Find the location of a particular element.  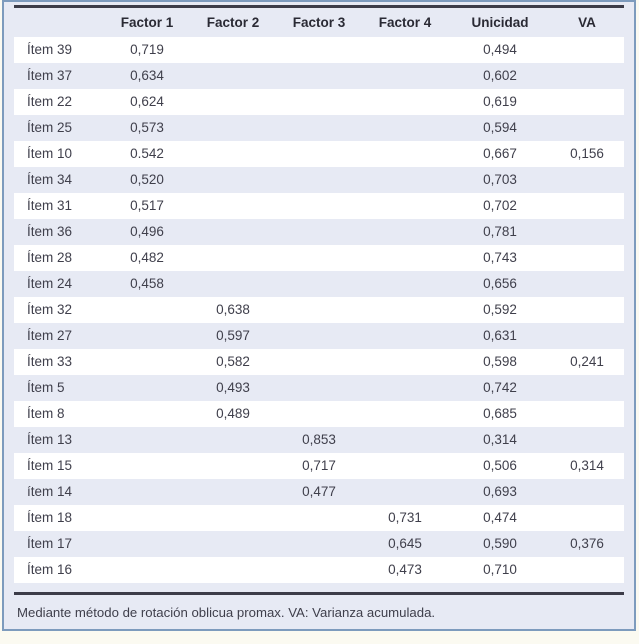

value-cell-f1: 0.542 is located at coordinates (147, 153).